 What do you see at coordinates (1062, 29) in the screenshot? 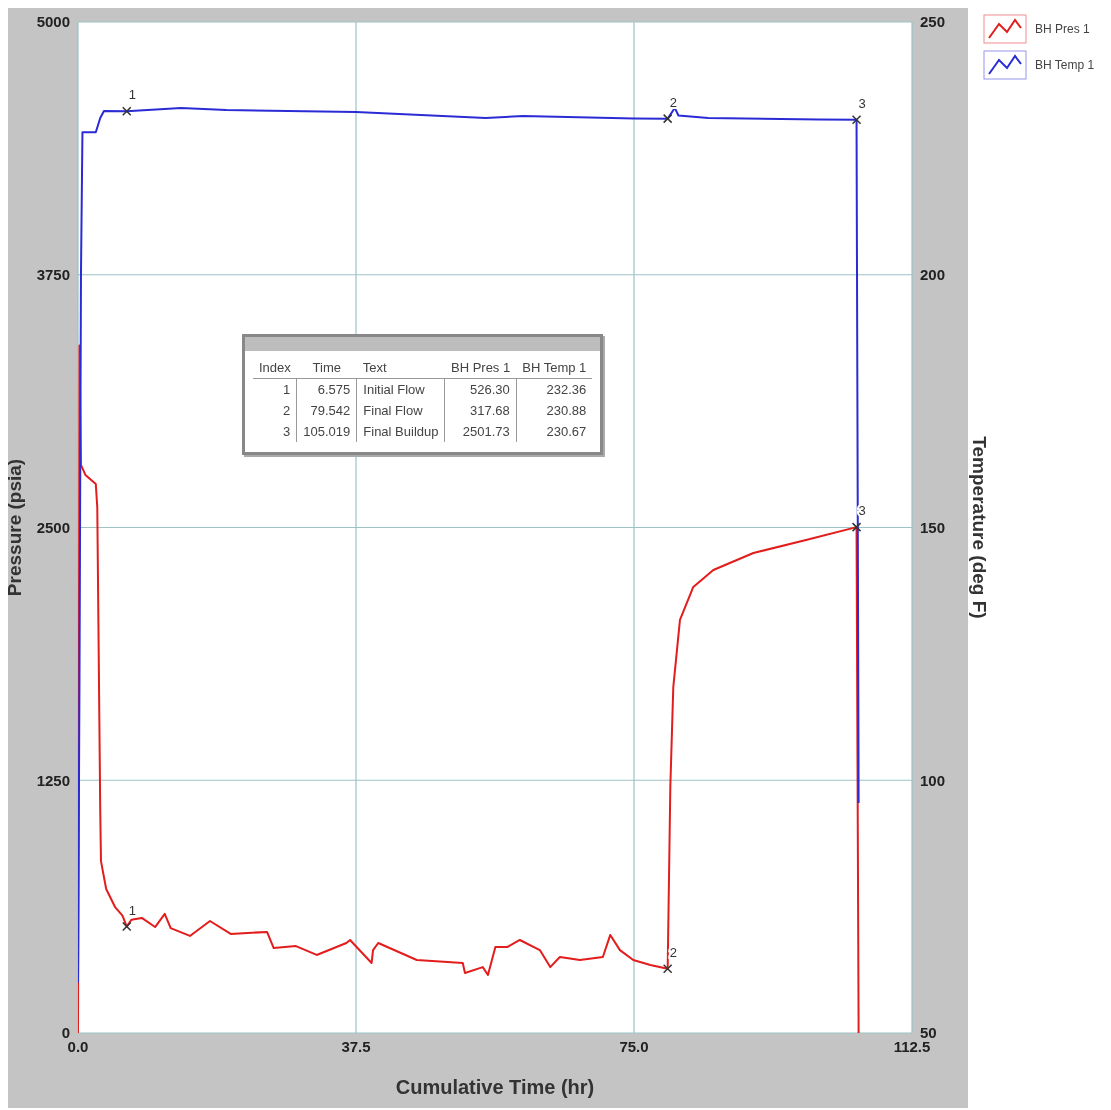
I see `legend-label: BH Pres 1` at bounding box center [1062, 29].